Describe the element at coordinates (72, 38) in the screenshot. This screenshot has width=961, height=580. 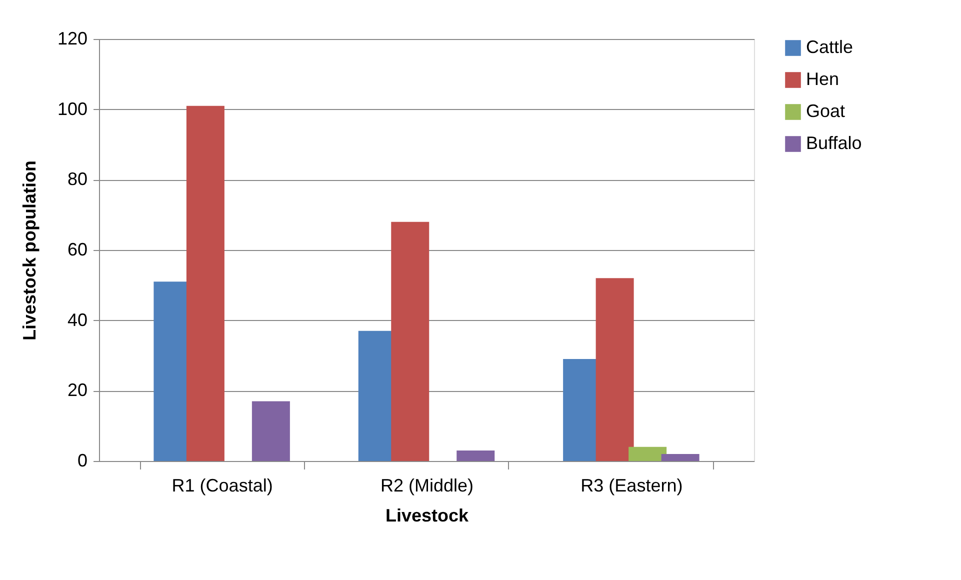
I see `y-tick-label: 120` at that location.